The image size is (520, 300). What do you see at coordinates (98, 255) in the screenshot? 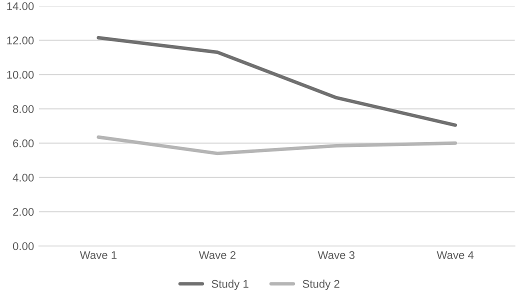
I see `x-tick-label: Wave 1` at bounding box center [98, 255].